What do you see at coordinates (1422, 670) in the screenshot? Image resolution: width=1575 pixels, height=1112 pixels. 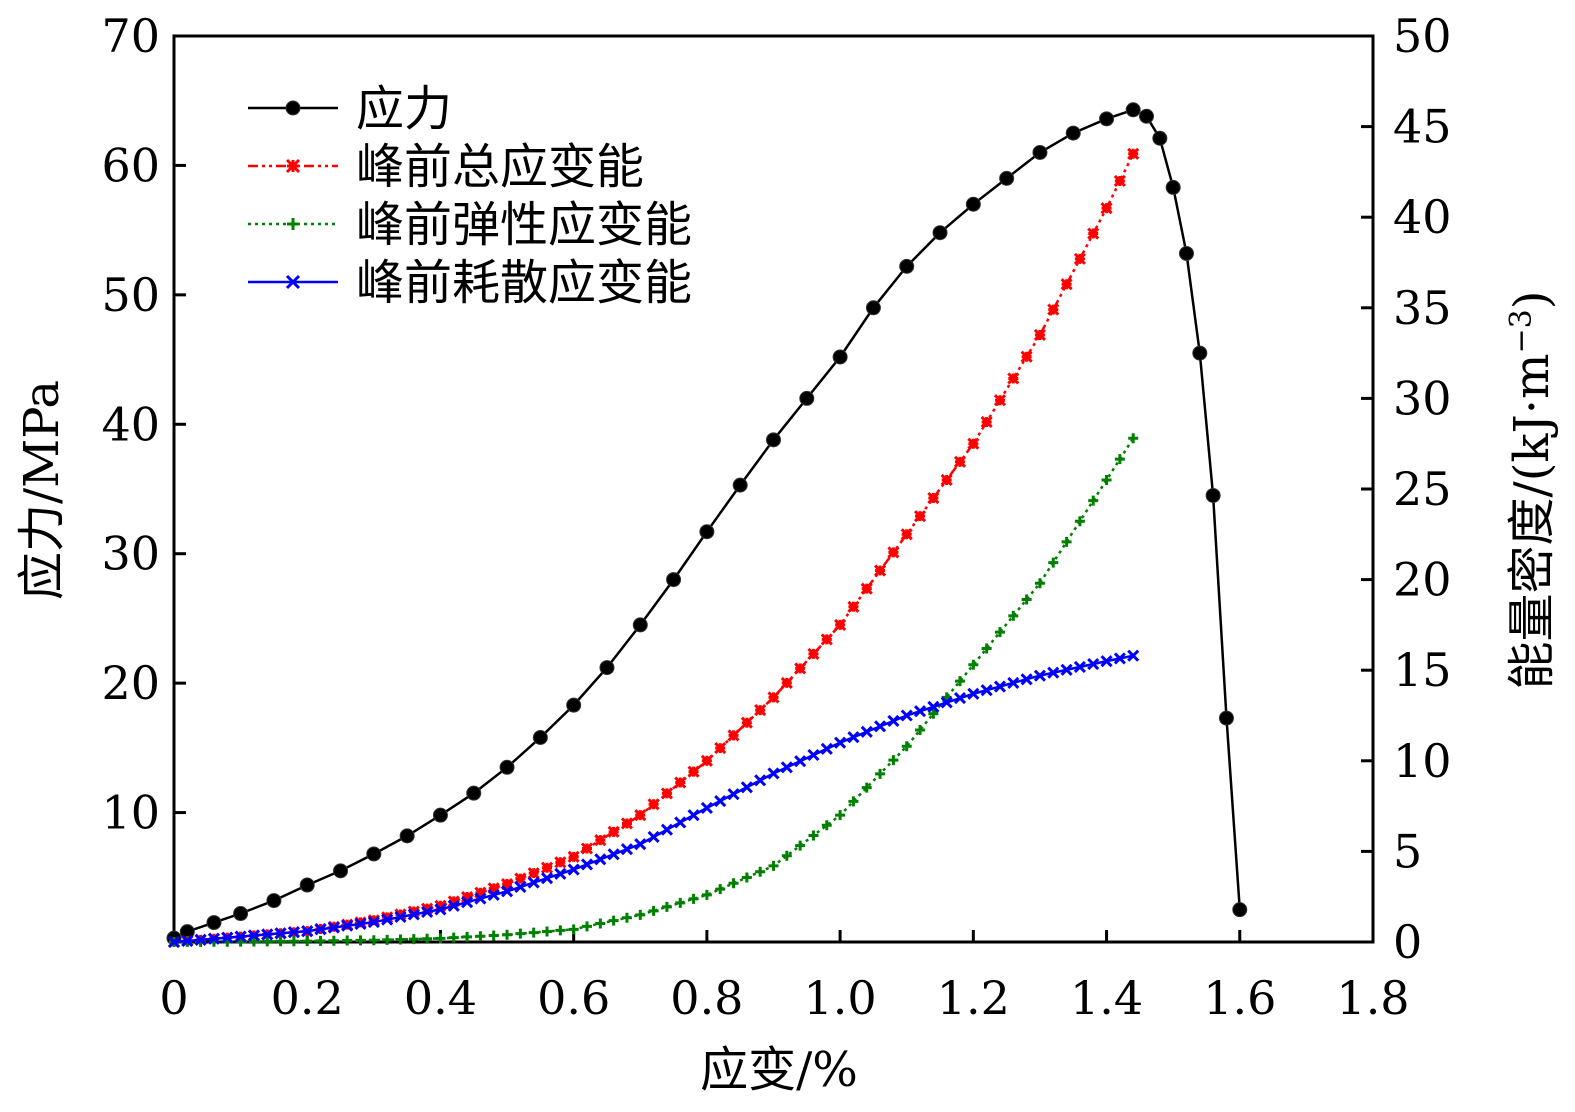 I see `y2-tick-label: 15` at bounding box center [1422, 670].